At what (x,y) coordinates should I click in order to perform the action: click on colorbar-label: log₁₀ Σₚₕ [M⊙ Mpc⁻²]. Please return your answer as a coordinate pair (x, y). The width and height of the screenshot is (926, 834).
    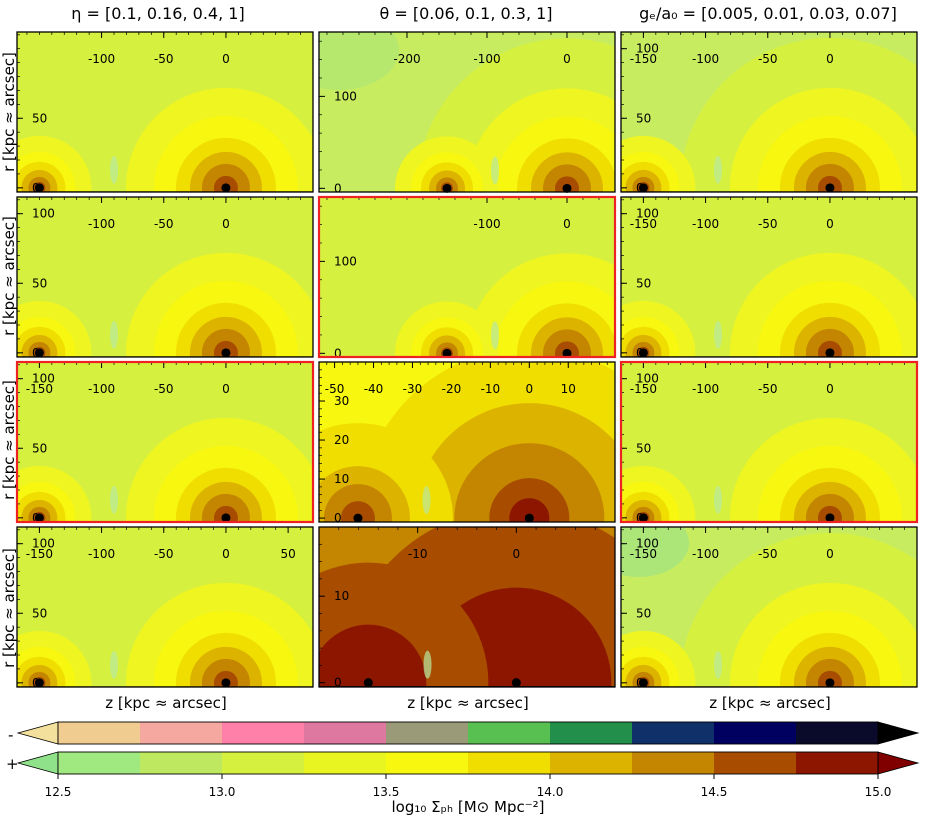
    Looking at the image, I should click on (467, 807).